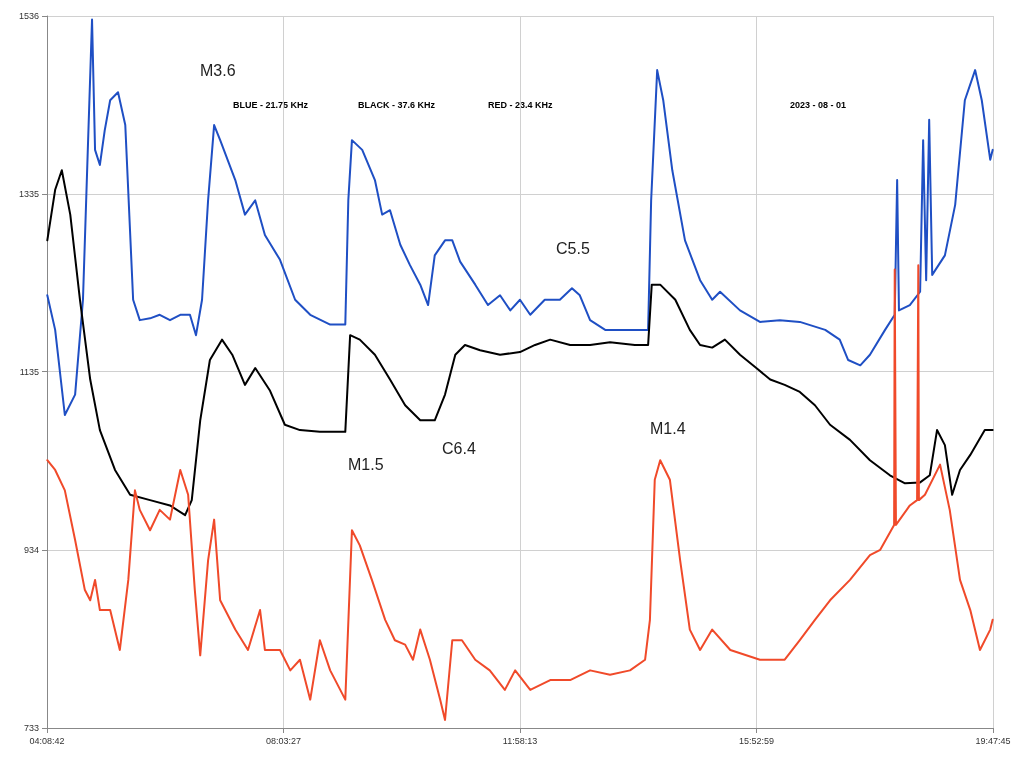  I want to click on annotation: M1.5, so click(366, 464).